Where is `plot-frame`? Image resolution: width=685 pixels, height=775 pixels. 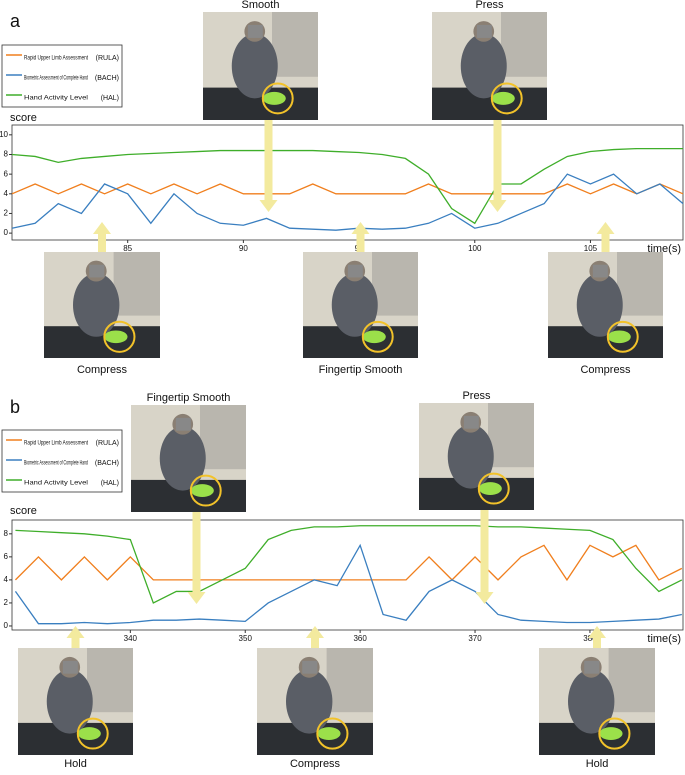 plot-frame is located at coordinates (347, 182).